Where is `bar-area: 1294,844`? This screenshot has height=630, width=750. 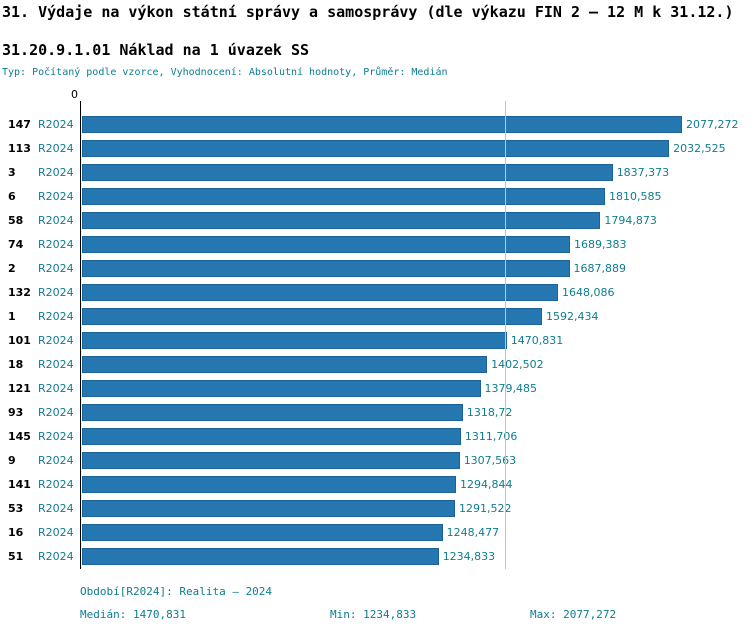 bar-area: 1294,844 is located at coordinates (415, 484).